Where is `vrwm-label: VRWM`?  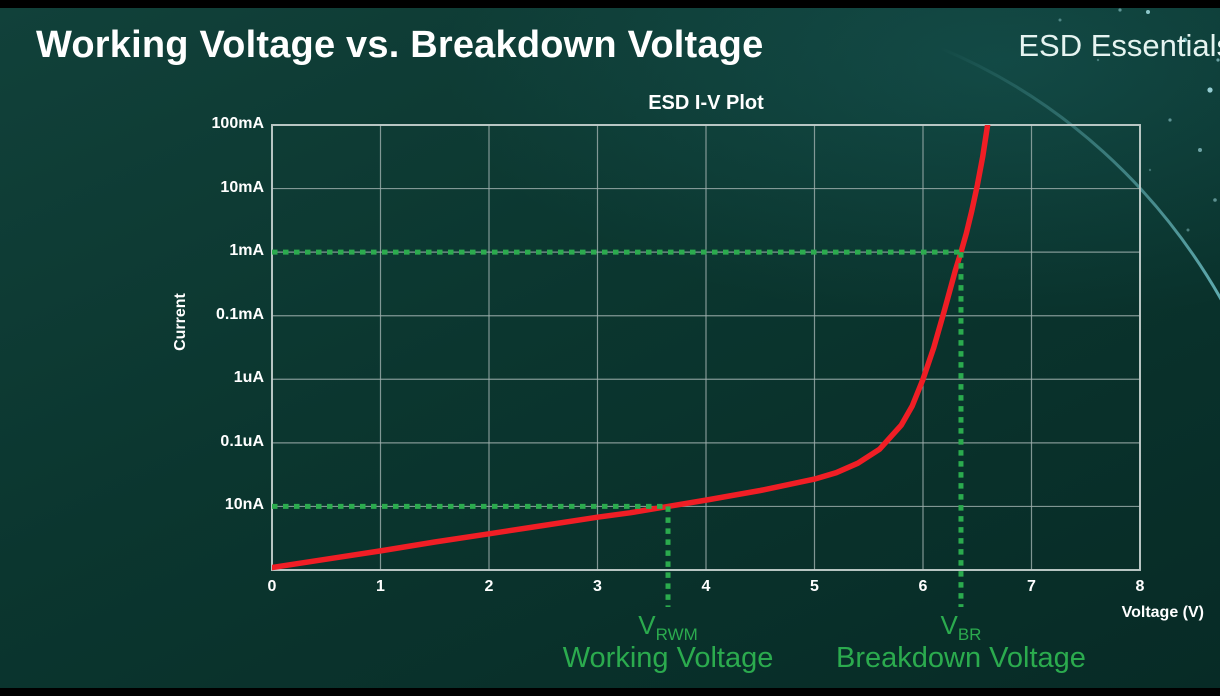
vrwm-label: VRWM is located at coordinates (668, 627).